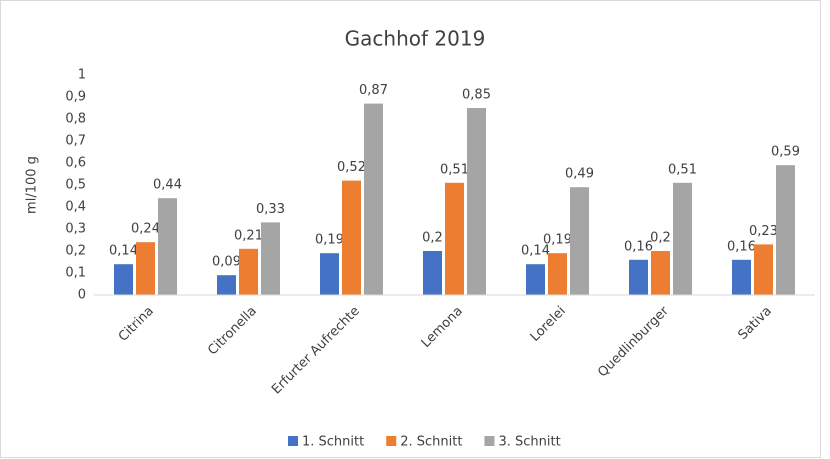 The image size is (830, 459). I want to click on y-tick-label: 0,4, so click(75, 207).